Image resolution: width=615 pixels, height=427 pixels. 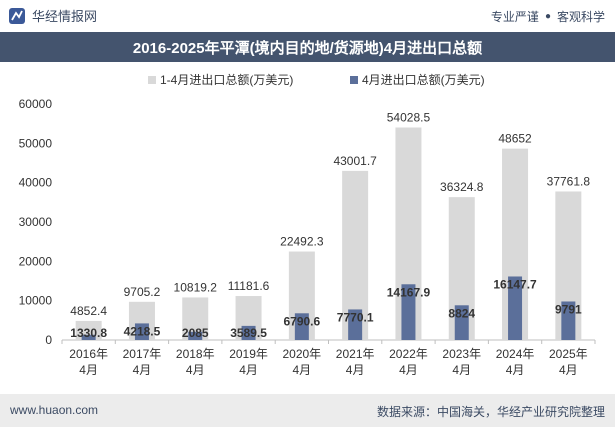 I want to click on brand-logo-icon, so click(x=17, y=15).